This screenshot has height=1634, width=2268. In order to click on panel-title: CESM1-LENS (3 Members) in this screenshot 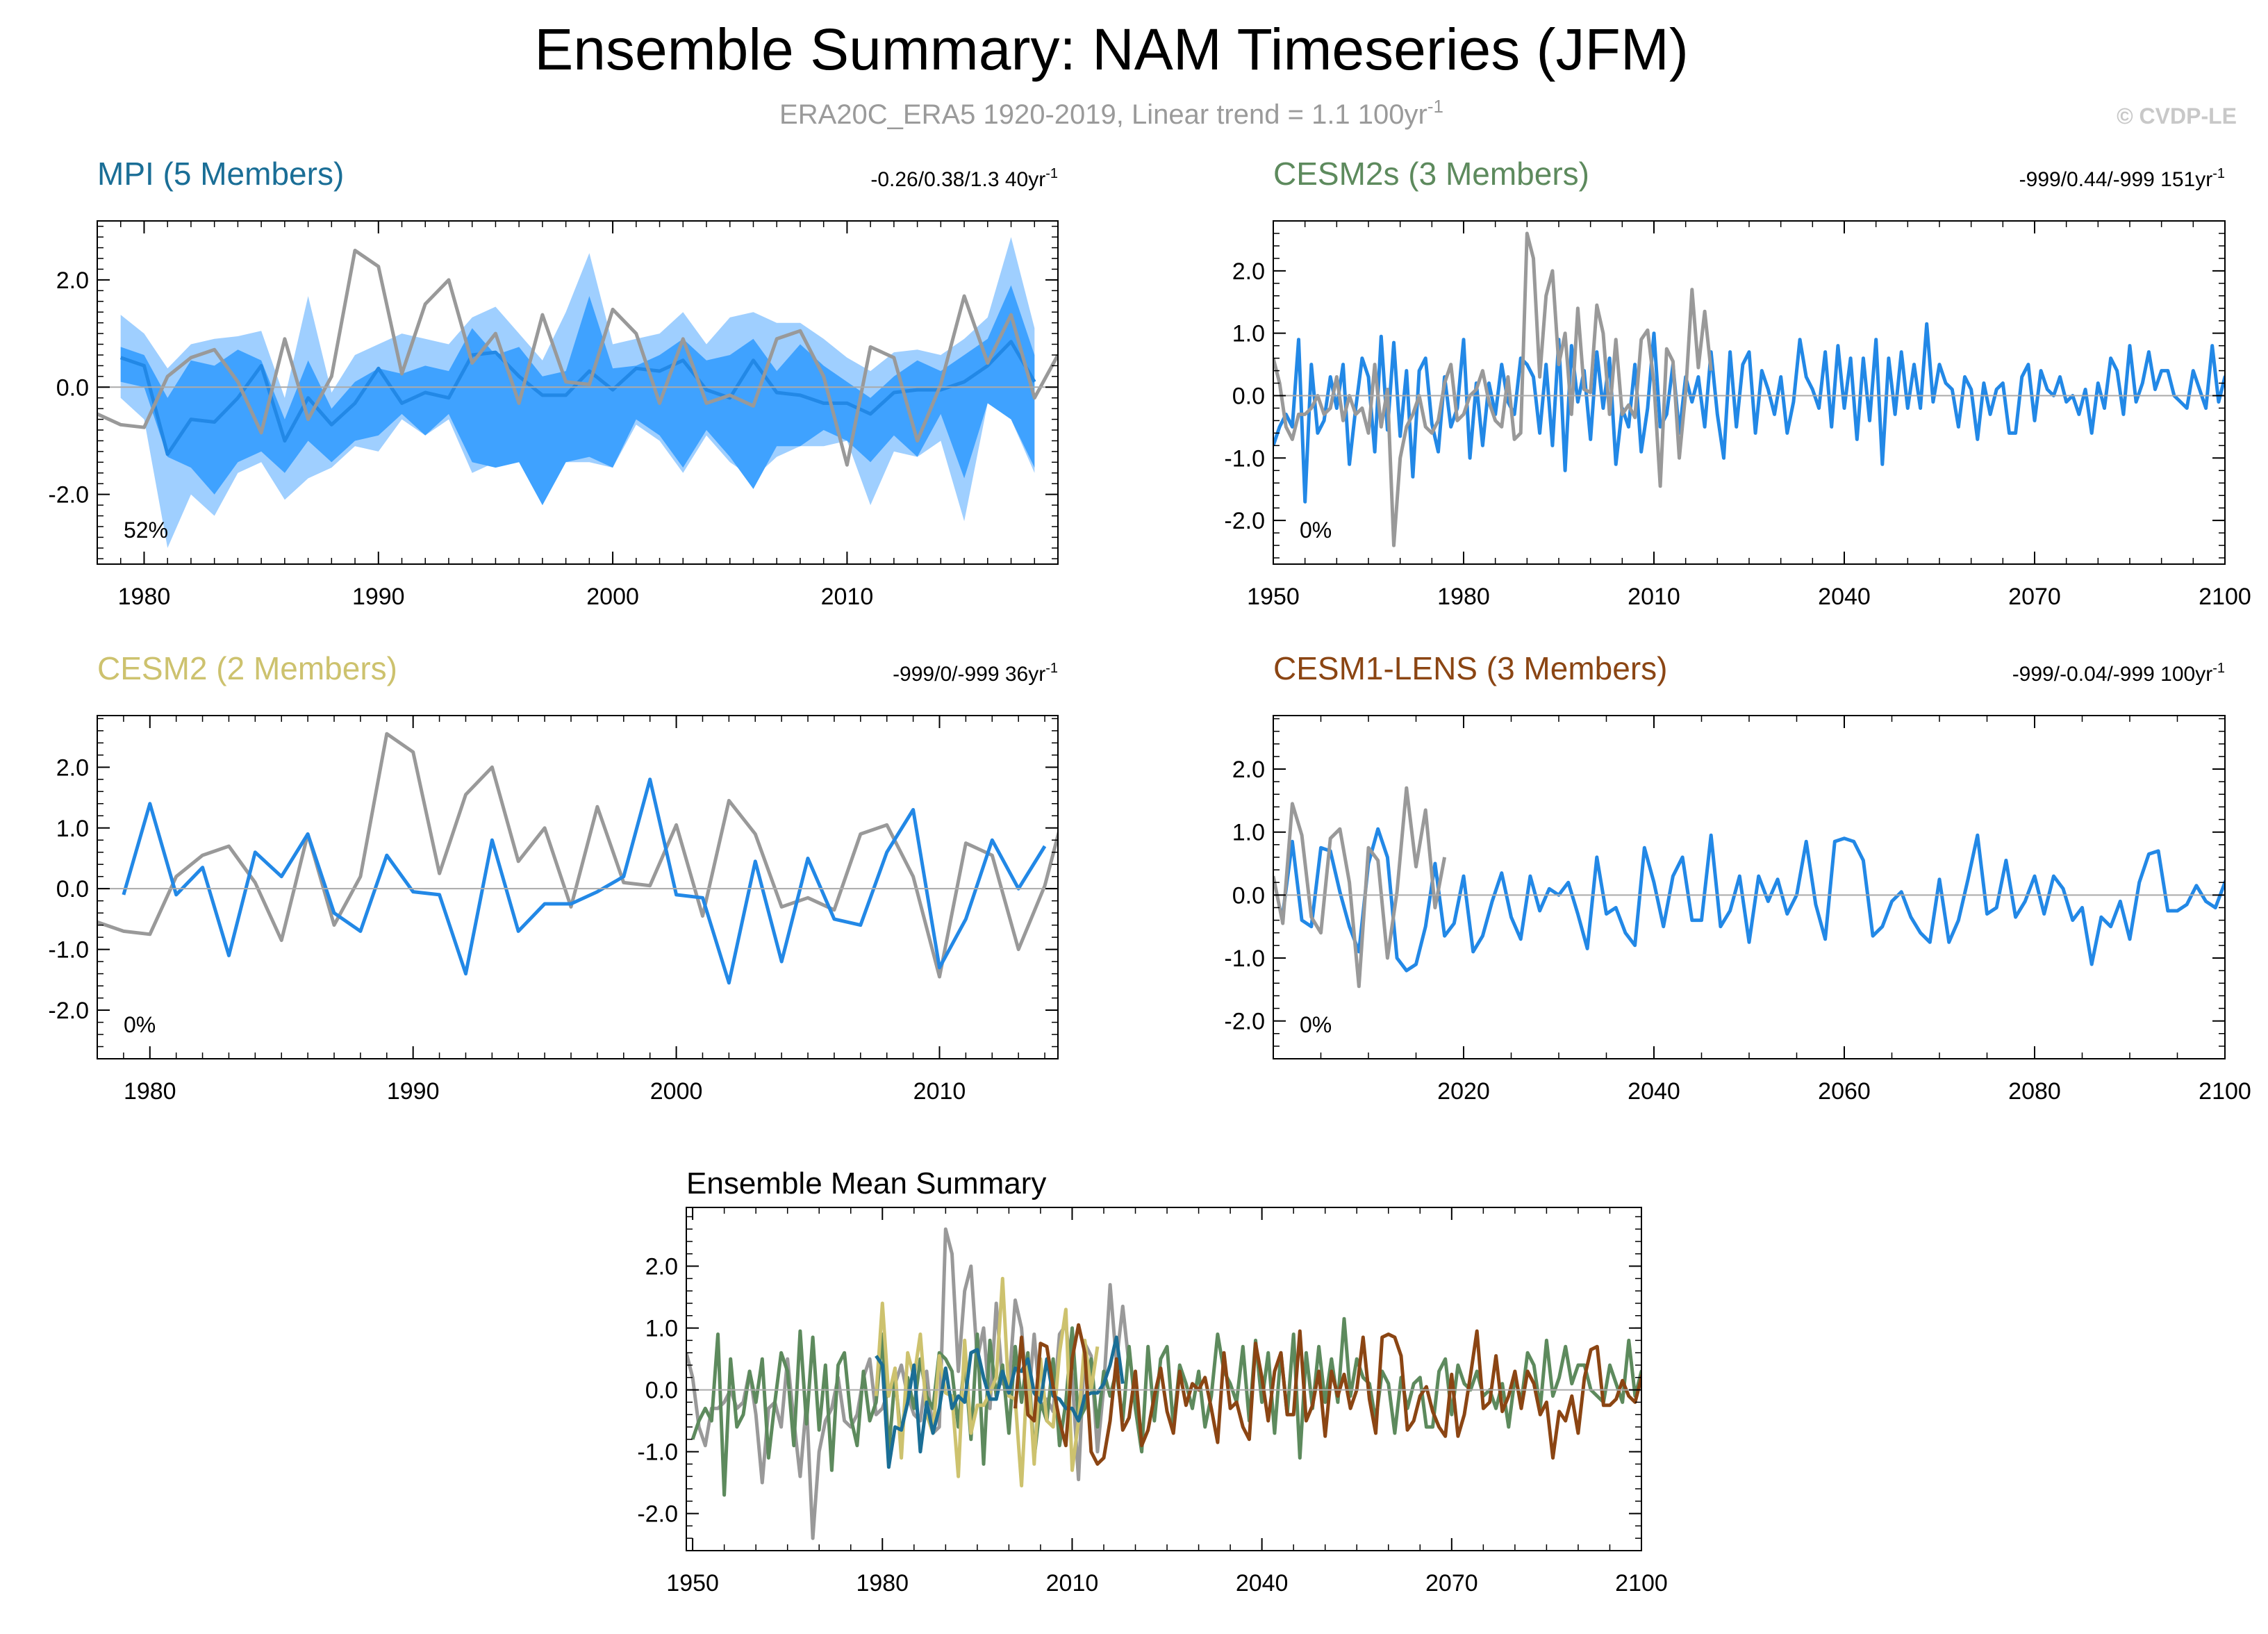, I will do `click(1470, 668)`.